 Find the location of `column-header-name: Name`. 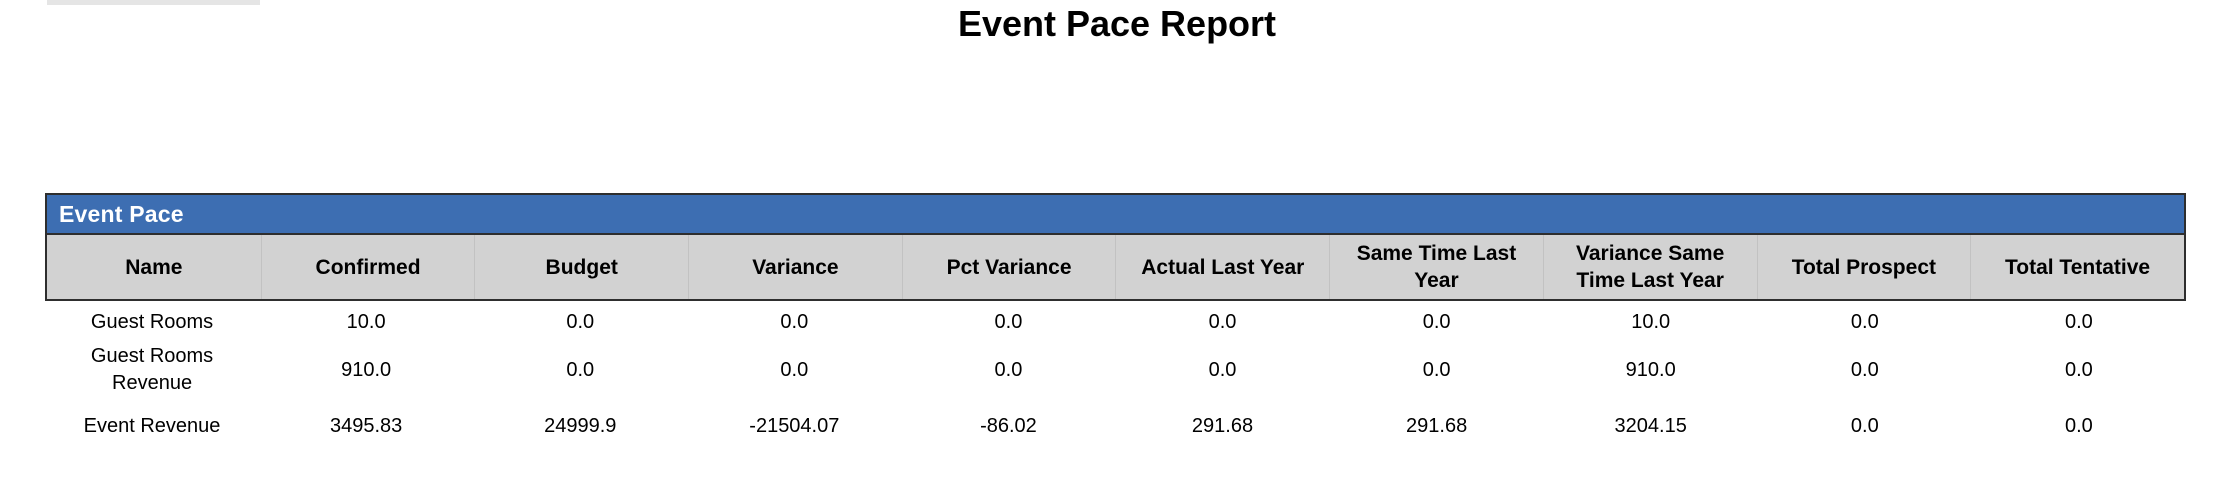

column-header-name: Name is located at coordinates (154, 267).